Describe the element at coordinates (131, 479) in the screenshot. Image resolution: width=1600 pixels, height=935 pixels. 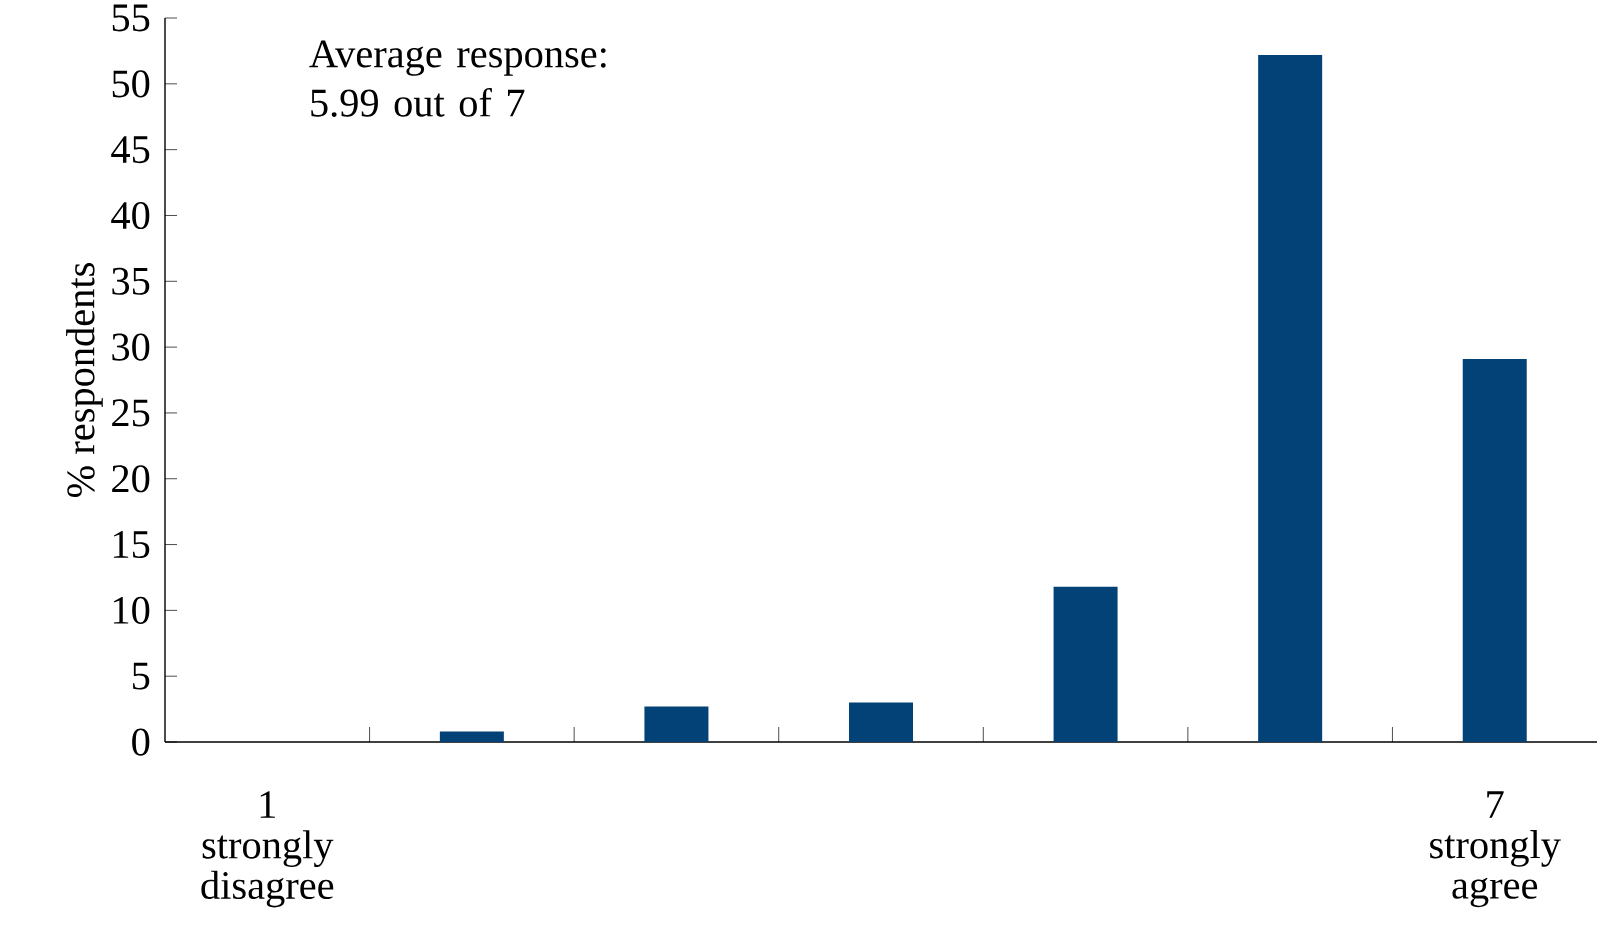
I see `y-tick-label: 20` at that location.